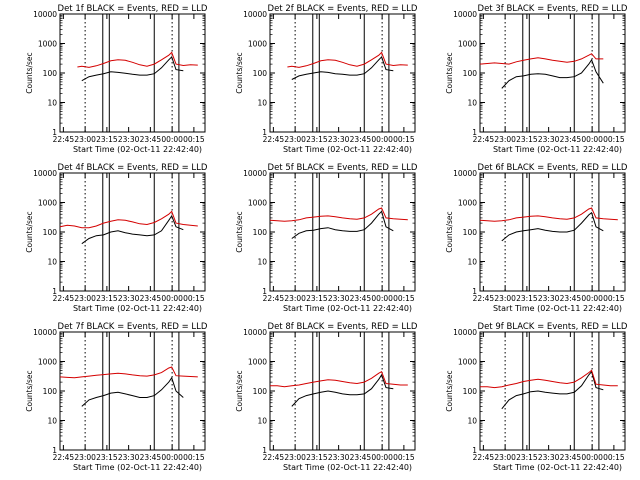  I want to click on panel-title: Det 6f BLACK = Events, RED = LLD, so click(553, 168).